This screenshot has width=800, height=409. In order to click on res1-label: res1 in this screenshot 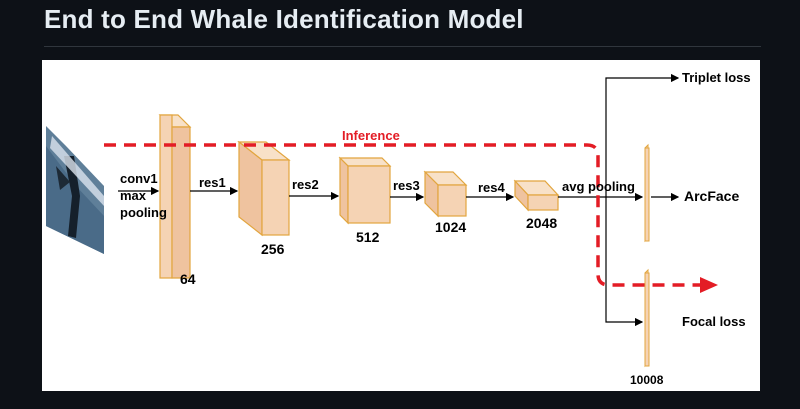, I will do `click(212, 182)`.